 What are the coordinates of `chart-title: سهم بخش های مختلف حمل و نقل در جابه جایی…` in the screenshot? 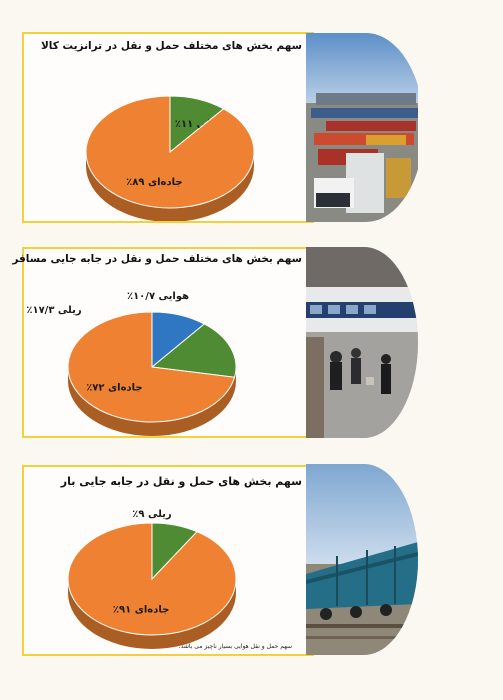 It's located at (157, 259).